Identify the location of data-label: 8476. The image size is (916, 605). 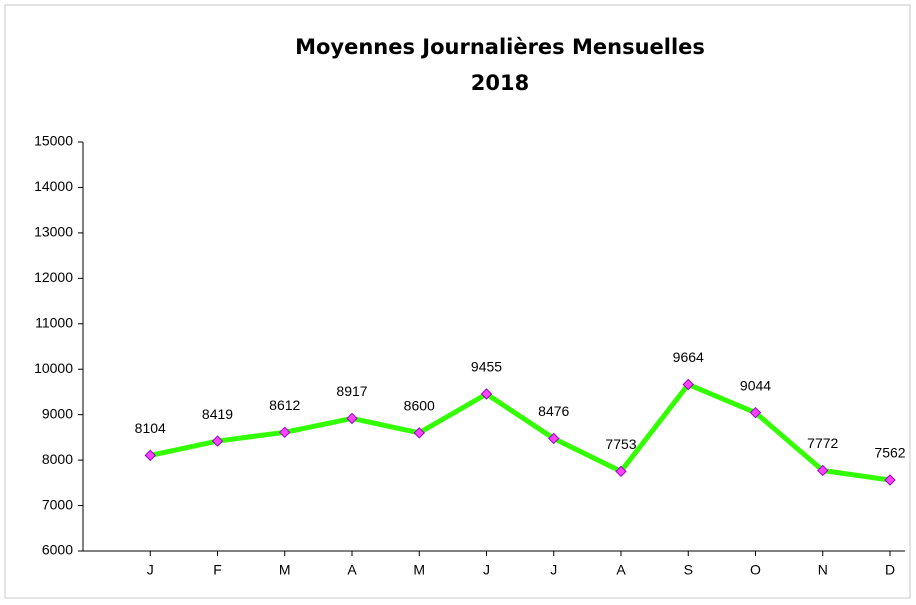
(553, 411).